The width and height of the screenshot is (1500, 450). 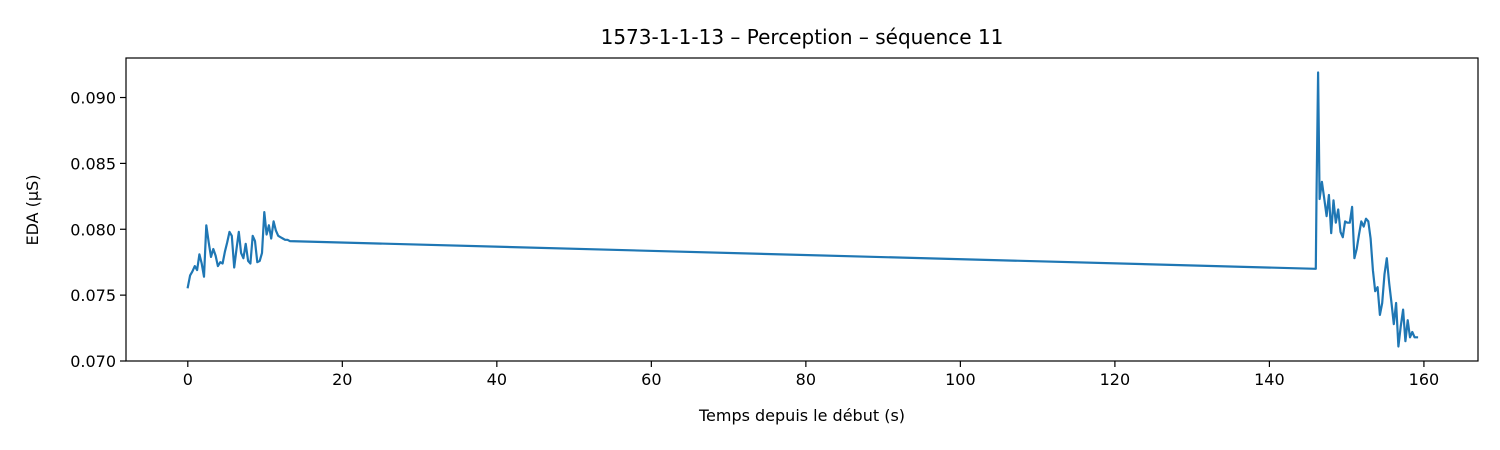 What do you see at coordinates (806, 379) in the screenshot?
I see `x-tick-label: 80` at bounding box center [806, 379].